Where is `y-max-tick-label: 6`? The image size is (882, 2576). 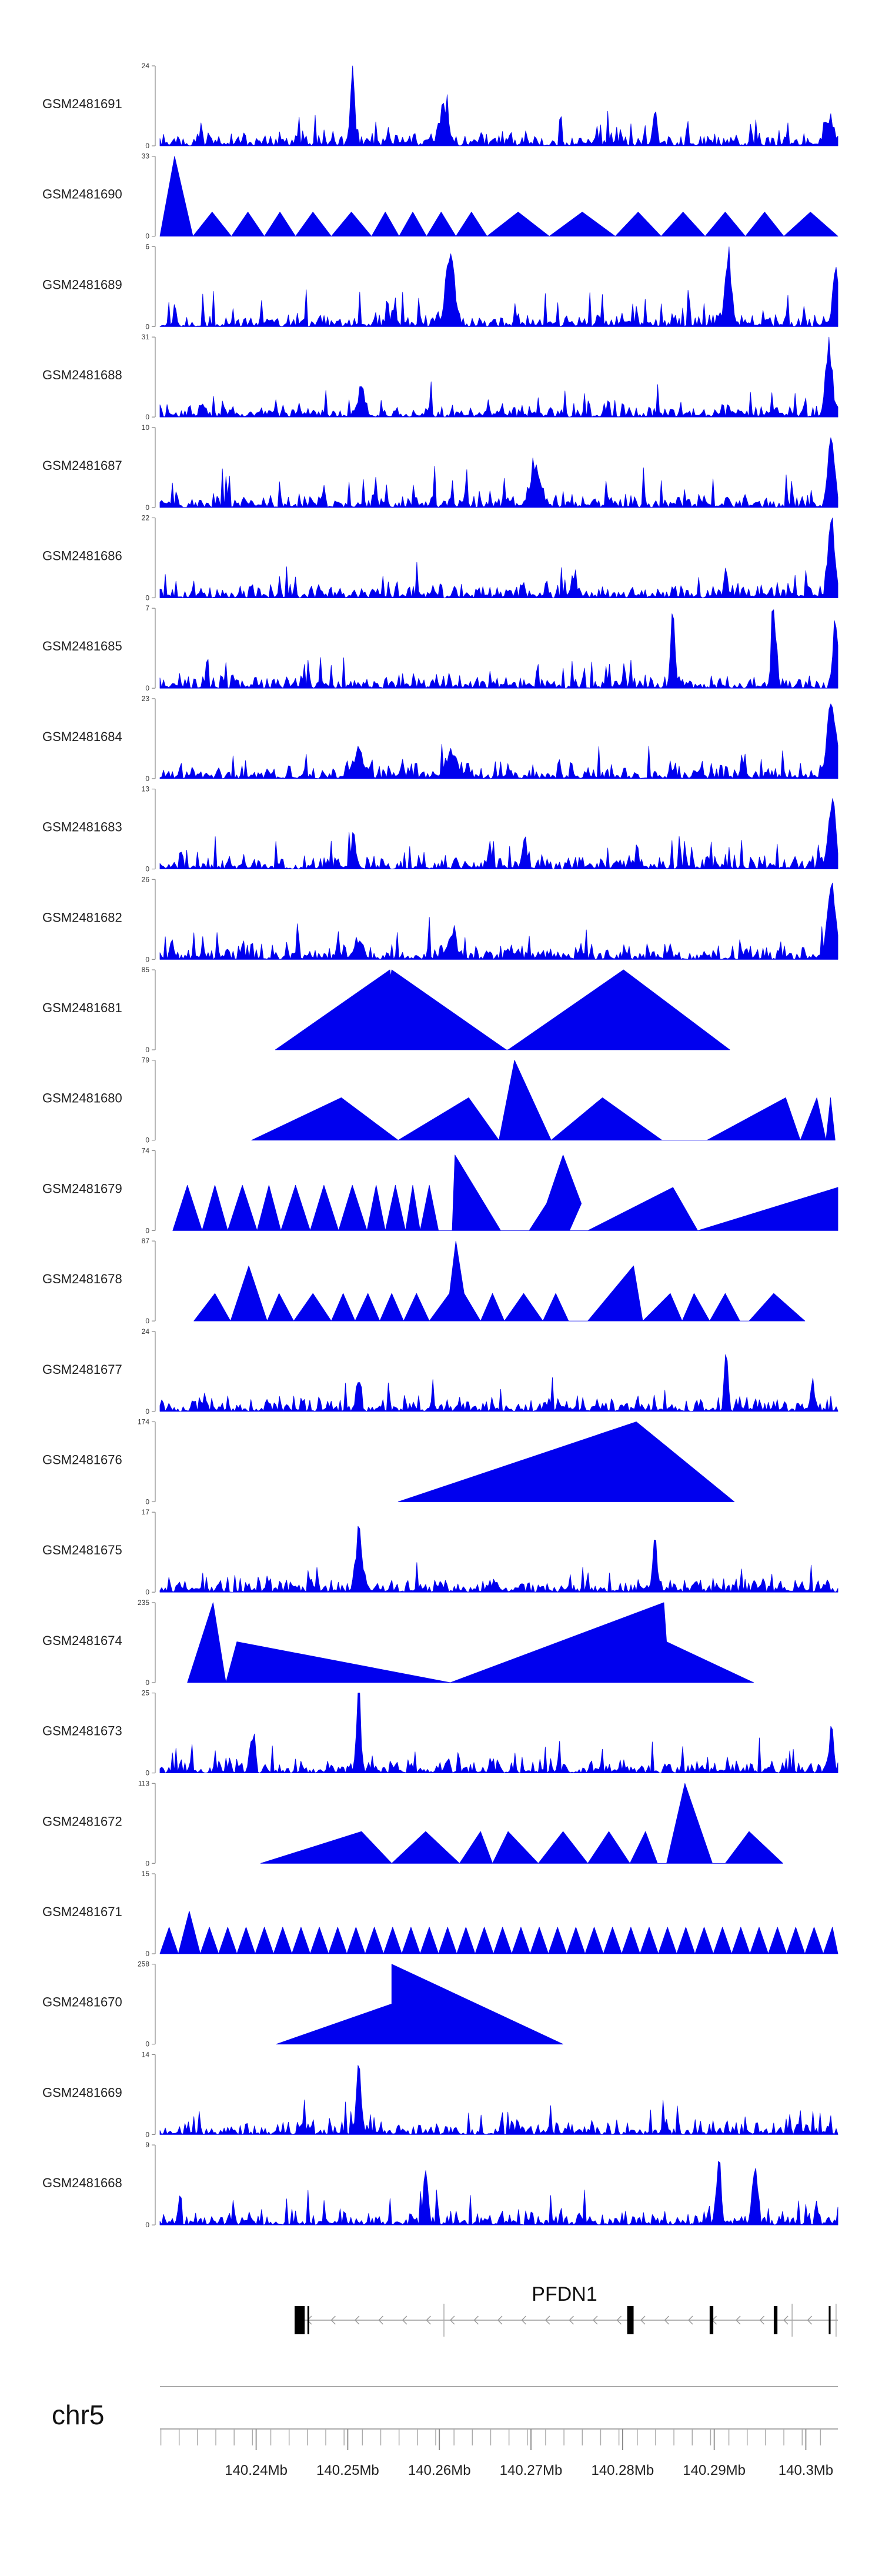 y-max-tick-label: 6 is located at coordinates (147, 246).